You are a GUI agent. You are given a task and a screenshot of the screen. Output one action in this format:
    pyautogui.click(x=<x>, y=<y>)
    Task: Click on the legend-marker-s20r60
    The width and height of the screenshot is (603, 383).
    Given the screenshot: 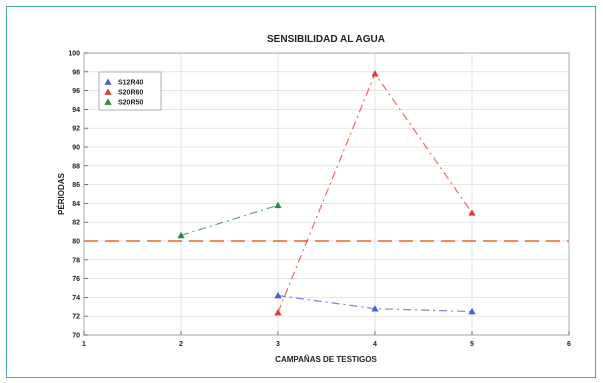 What is the action you would take?
    pyautogui.click(x=108, y=91)
    